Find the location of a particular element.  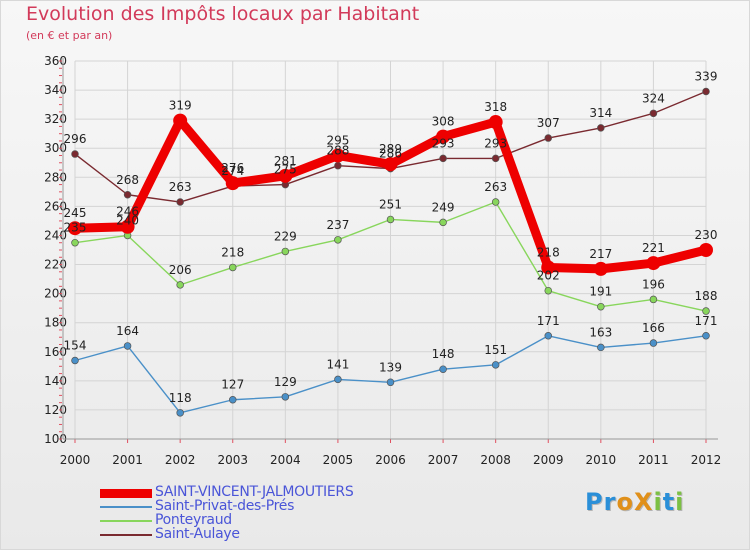

data-label: 281 is located at coordinates (285, 161).